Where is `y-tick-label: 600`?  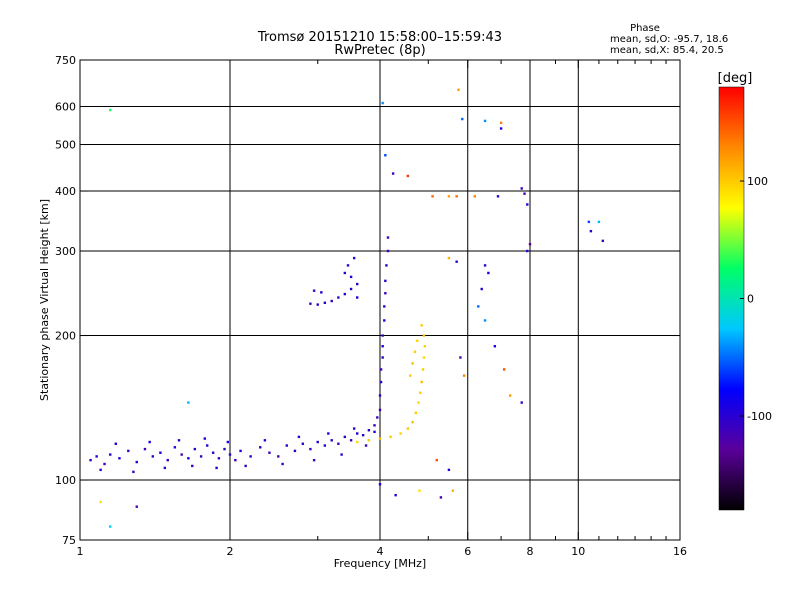
y-tick-label: 600 is located at coordinates (65, 107).